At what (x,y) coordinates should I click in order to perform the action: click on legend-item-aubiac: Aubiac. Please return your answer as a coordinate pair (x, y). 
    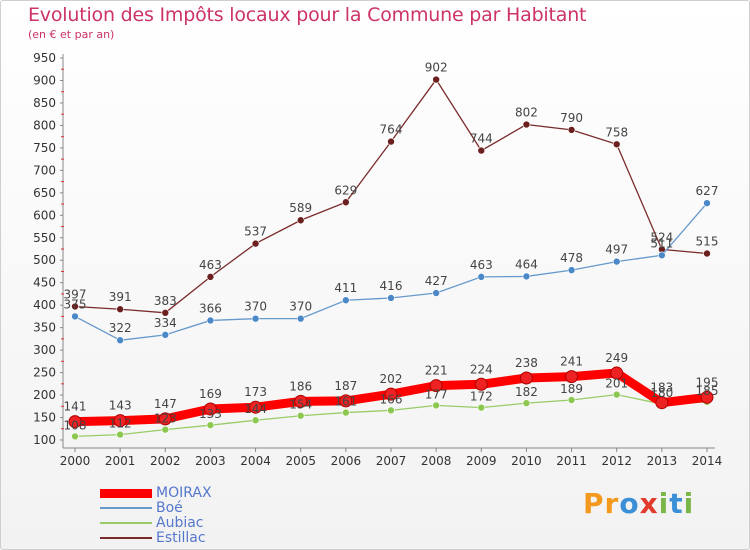
    Looking at the image, I should click on (152, 523).